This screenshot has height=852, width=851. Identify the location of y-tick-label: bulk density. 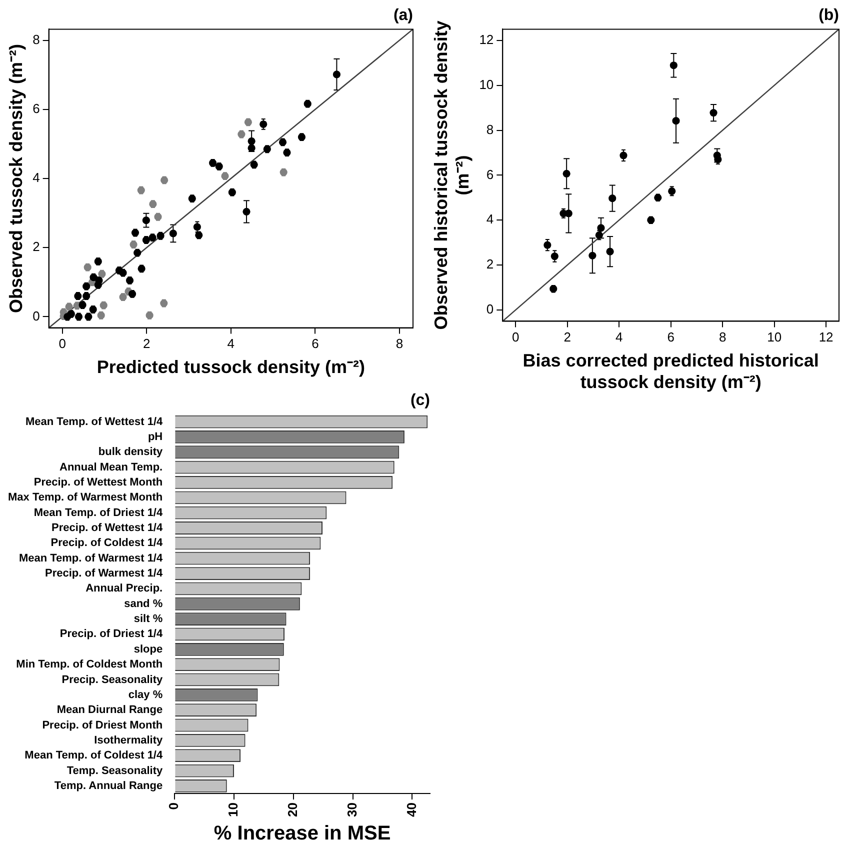
(131, 452).